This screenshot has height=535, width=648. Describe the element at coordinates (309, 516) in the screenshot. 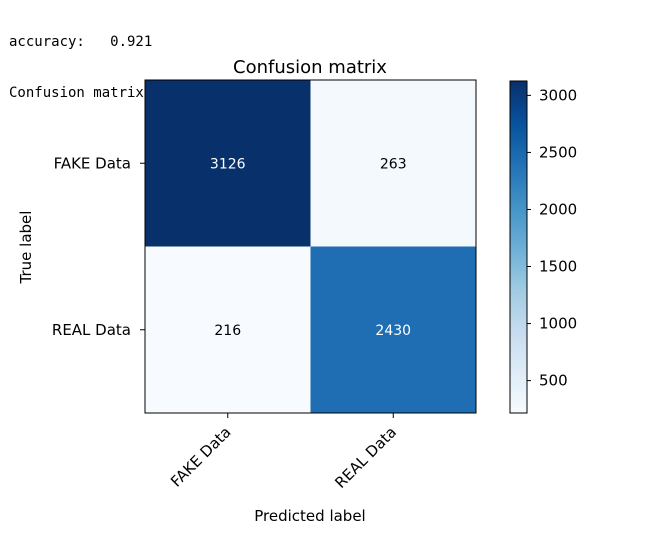

I see `x-axis-label: Predicted label` at that location.